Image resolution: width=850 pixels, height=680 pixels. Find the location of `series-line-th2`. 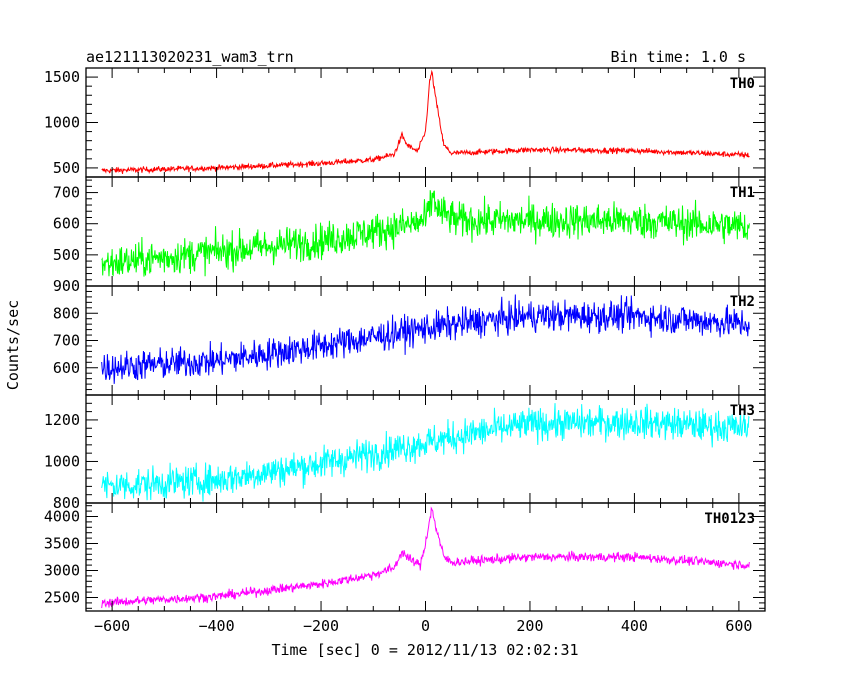

series-line-th2 is located at coordinates (425, 339).